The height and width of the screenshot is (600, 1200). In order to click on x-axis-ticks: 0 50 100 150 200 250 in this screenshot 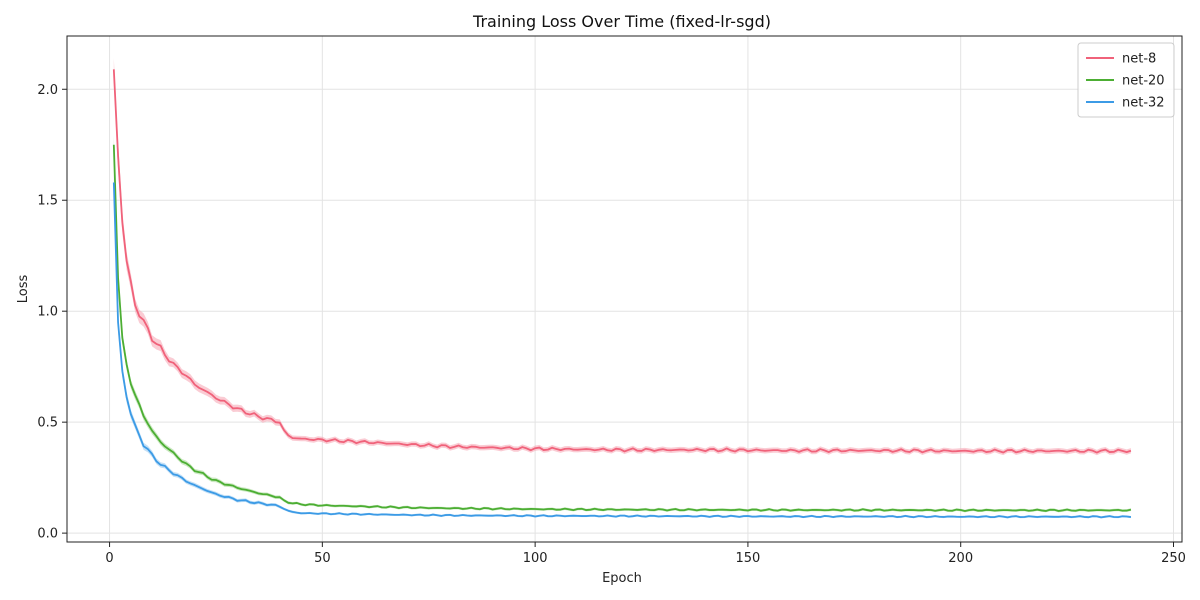, I will do `click(645, 554)`.